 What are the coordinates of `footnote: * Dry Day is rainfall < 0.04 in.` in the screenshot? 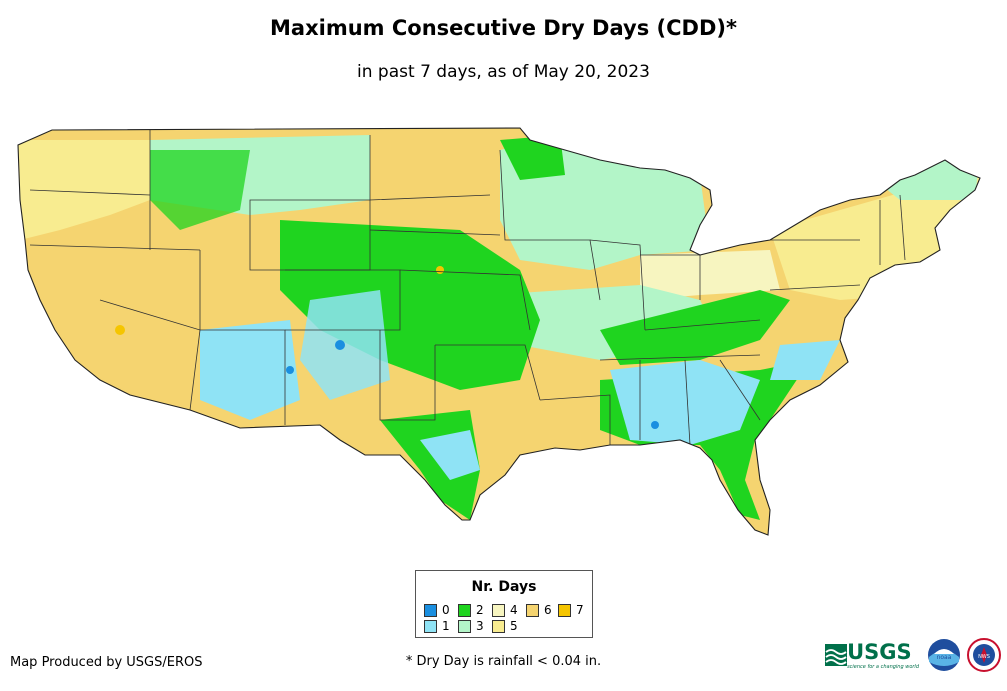 It's located at (503, 661).